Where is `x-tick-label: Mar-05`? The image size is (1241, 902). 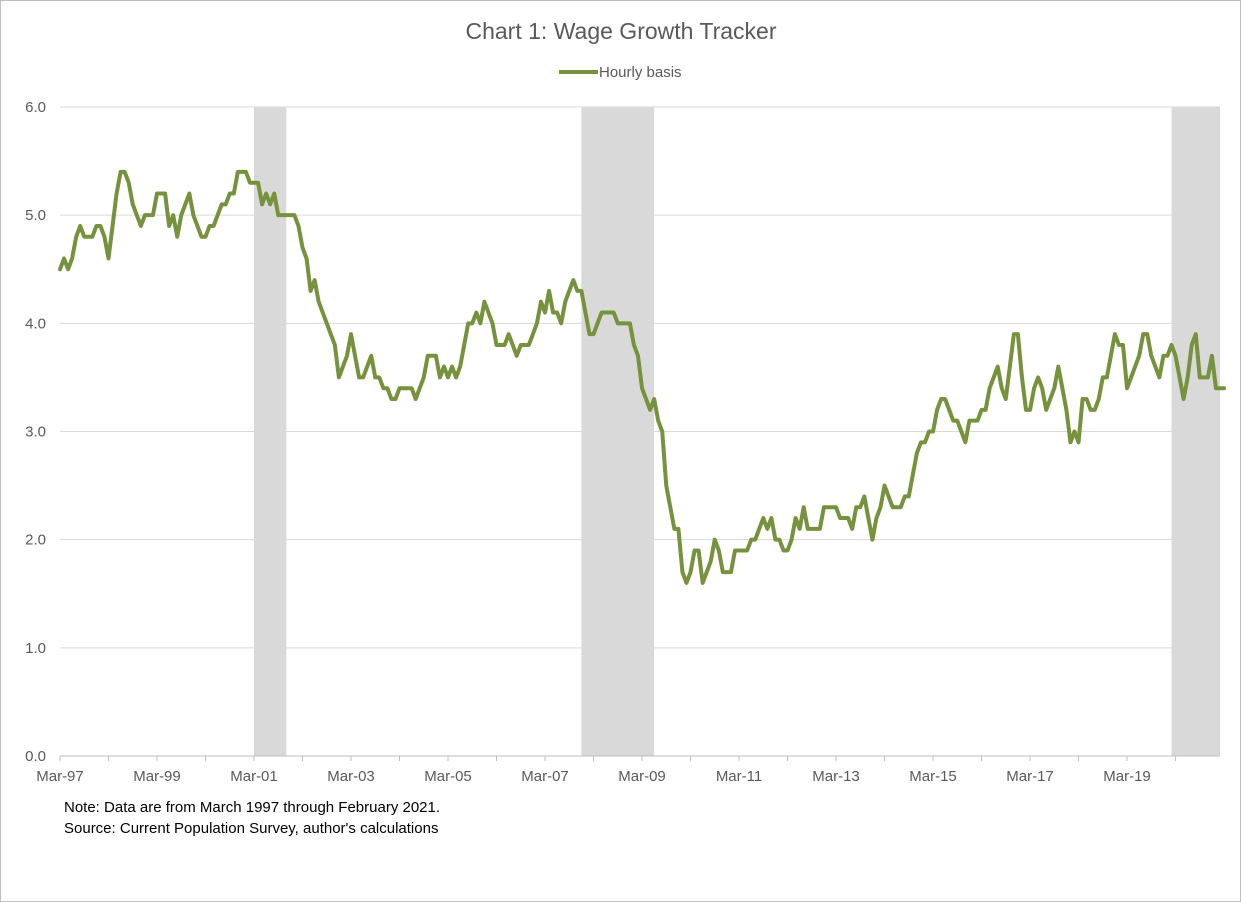 x-tick-label: Mar-05 is located at coordinates (448, 776).